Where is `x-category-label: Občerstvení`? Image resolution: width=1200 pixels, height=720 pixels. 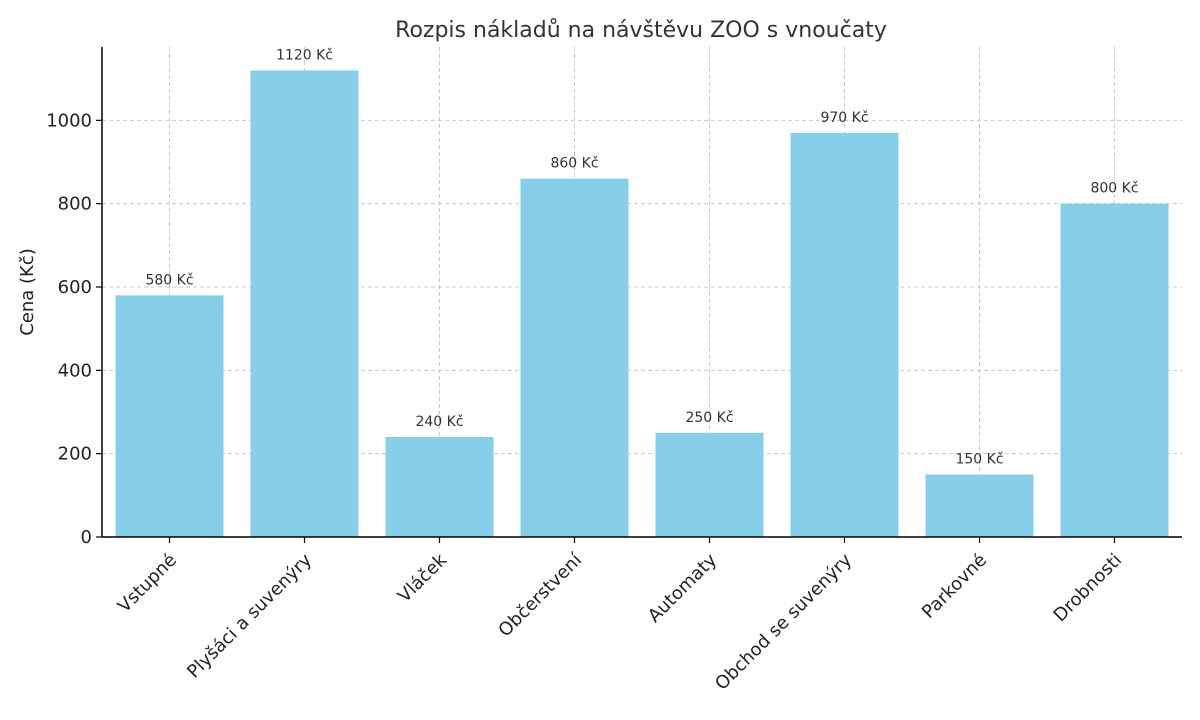 x-category-label: Občerstvení is located at coordinates (540, 595).